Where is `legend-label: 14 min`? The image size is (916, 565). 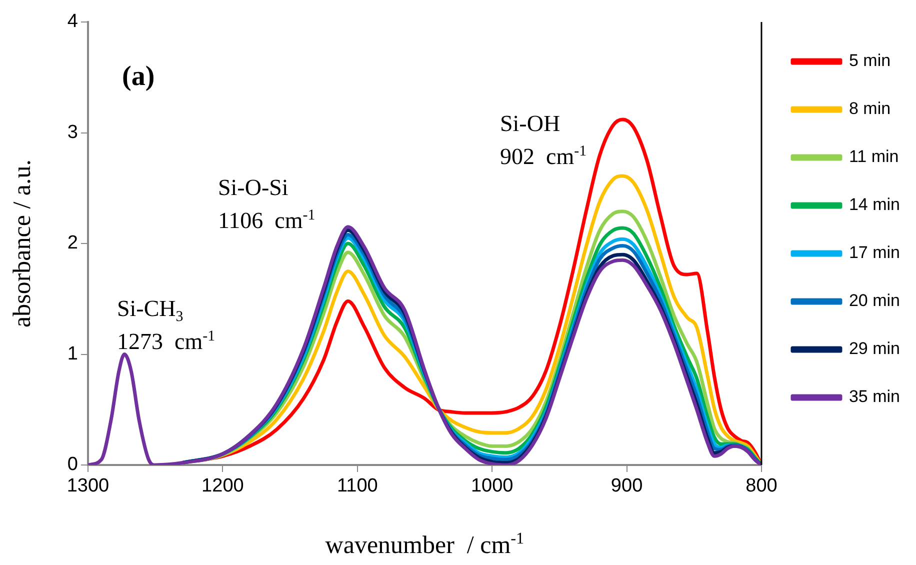
legend-label: 14 min is located at coordinates (874, 204).